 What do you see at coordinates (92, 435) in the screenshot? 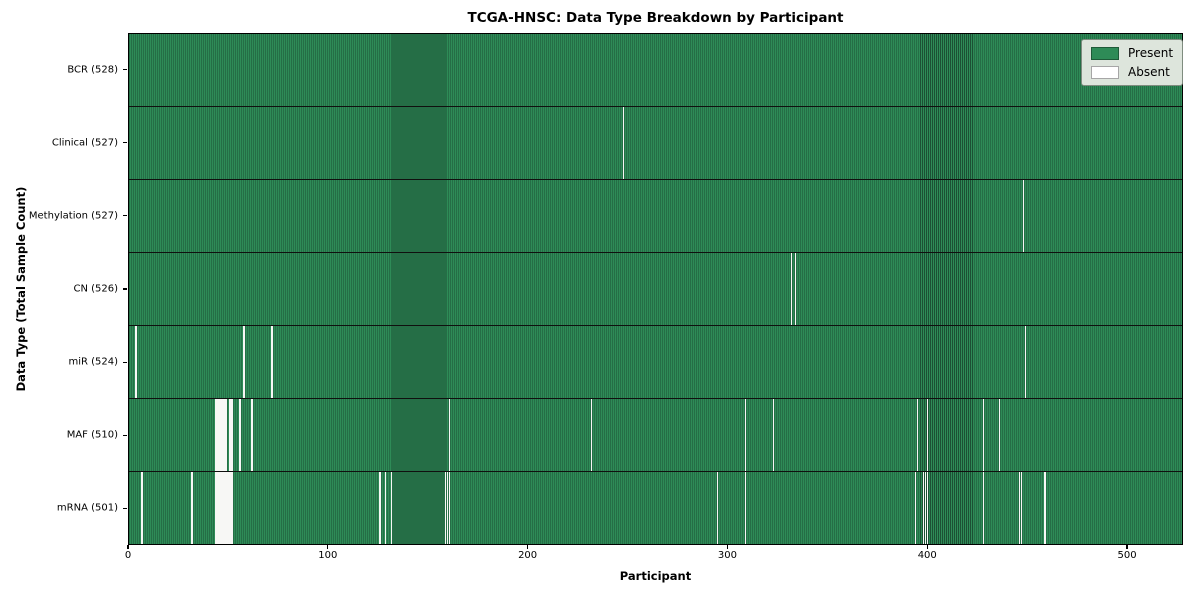
I see `y-tick-label: MAF (510)` at bounding box center [92, 435].